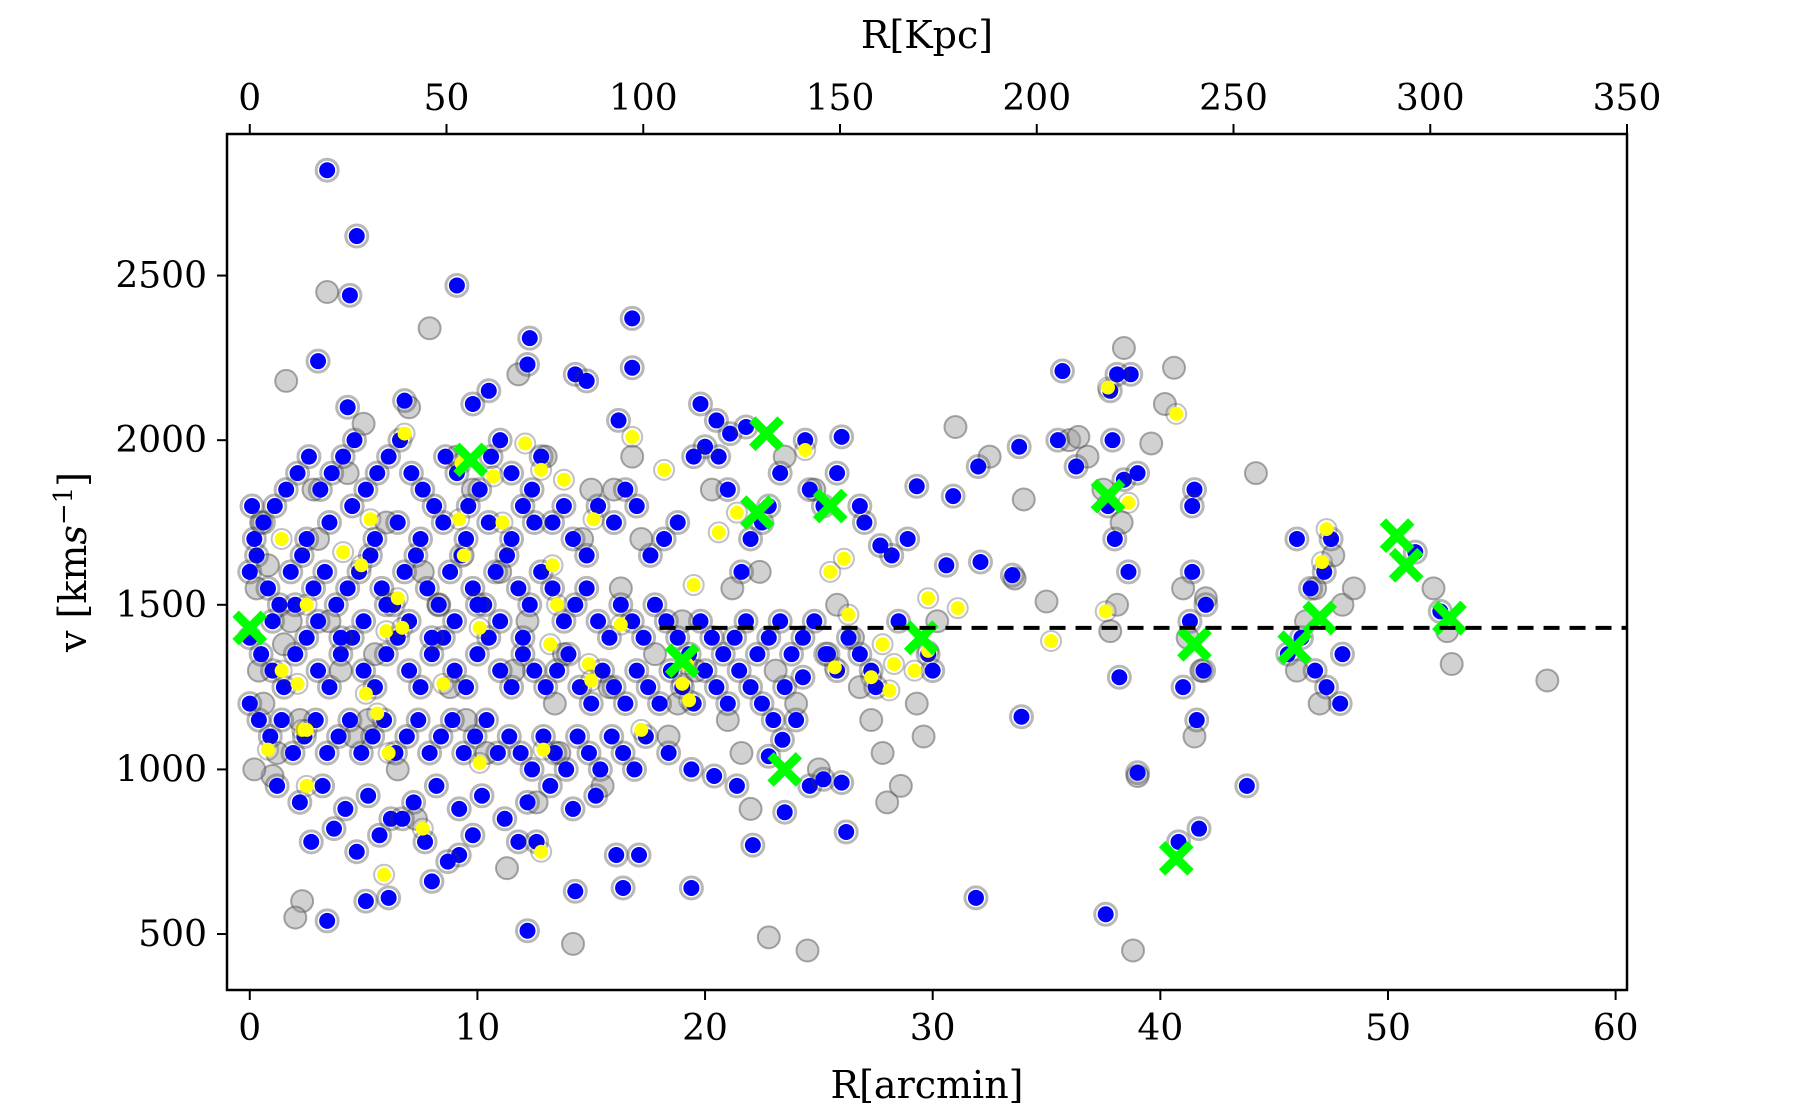  What do you see at coordinates (933, 1028) in the screenshot?
I see `x-tick-label: 30` at bounding box center [933, 1028].